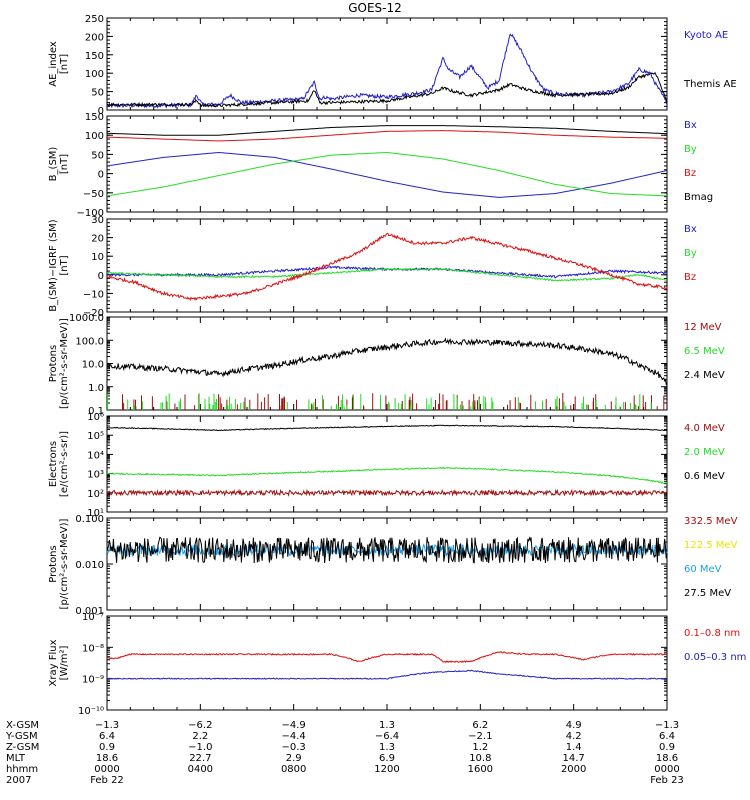 Image resolution: width=750 pixels, height=800 pixels. What do you see at coordinates (96, 388) in the screenshot?
I see `ytick-label-protons-low: 1.0` at bounding box center [96, 388].